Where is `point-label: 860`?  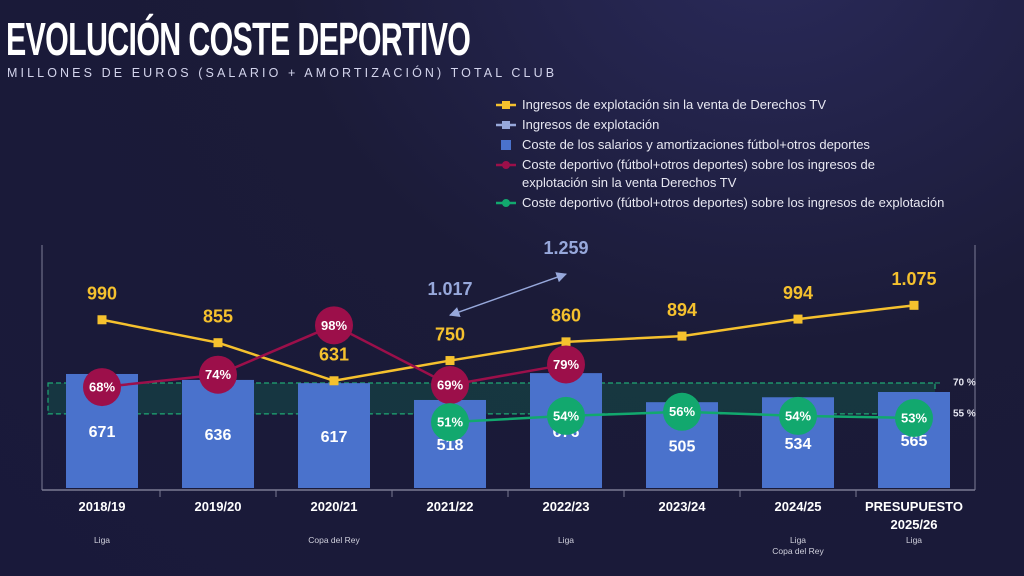 point-label: 860 is located at coordinates (566, 316).